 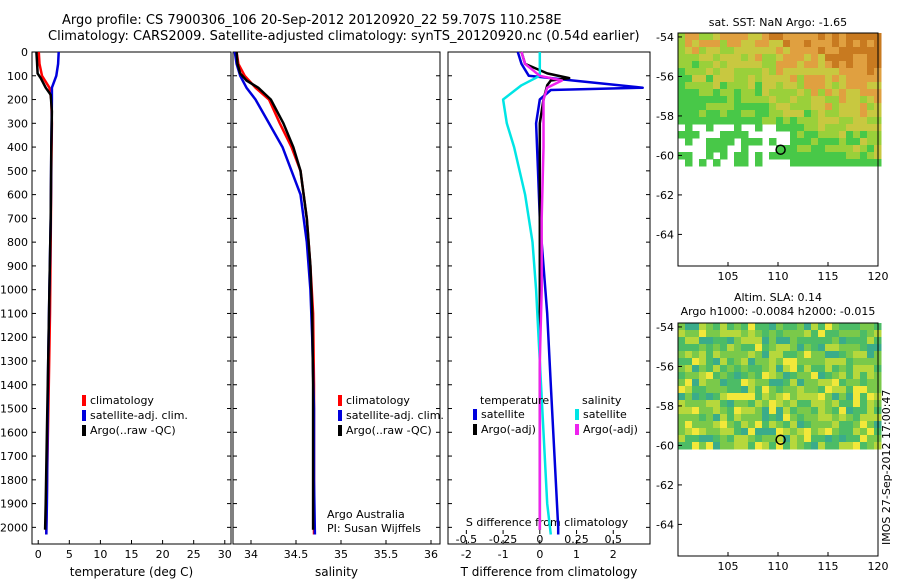 What do you see at coordinates (886, 467) in the screenshot?
I see `credit-label: IMOS 27-Sep-2012 17:00:47` at bounding box center [886, 467].